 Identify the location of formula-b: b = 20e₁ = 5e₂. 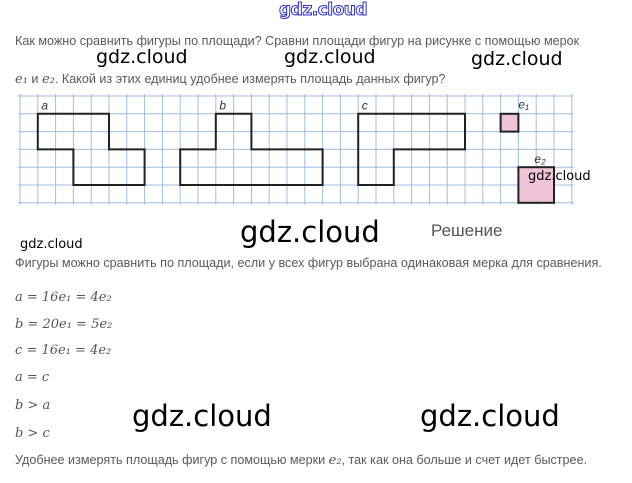
(64, 324).